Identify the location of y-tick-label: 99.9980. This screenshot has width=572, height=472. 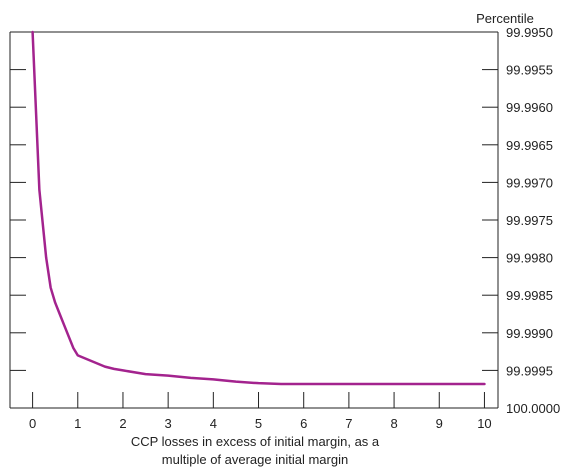
(529, 258).